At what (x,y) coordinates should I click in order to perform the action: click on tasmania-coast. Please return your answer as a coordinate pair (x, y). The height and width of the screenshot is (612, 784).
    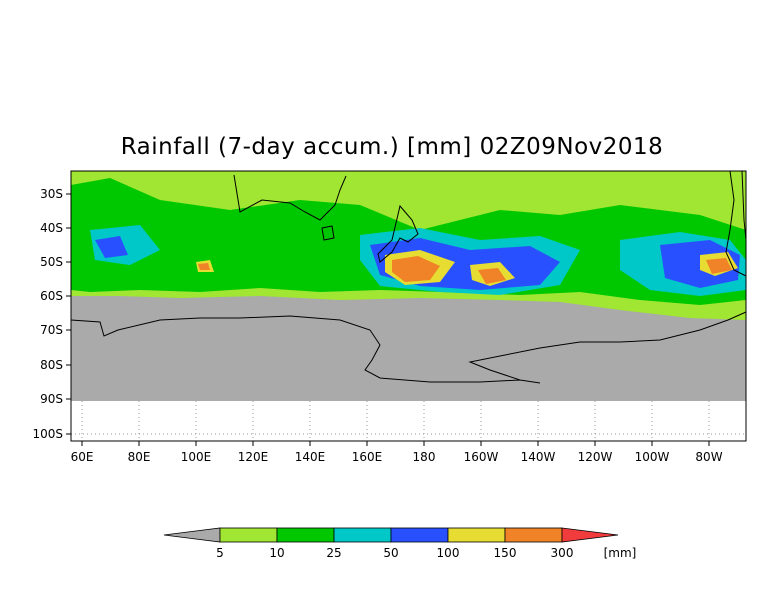
    Looking at the image, I should click on (328, 233).